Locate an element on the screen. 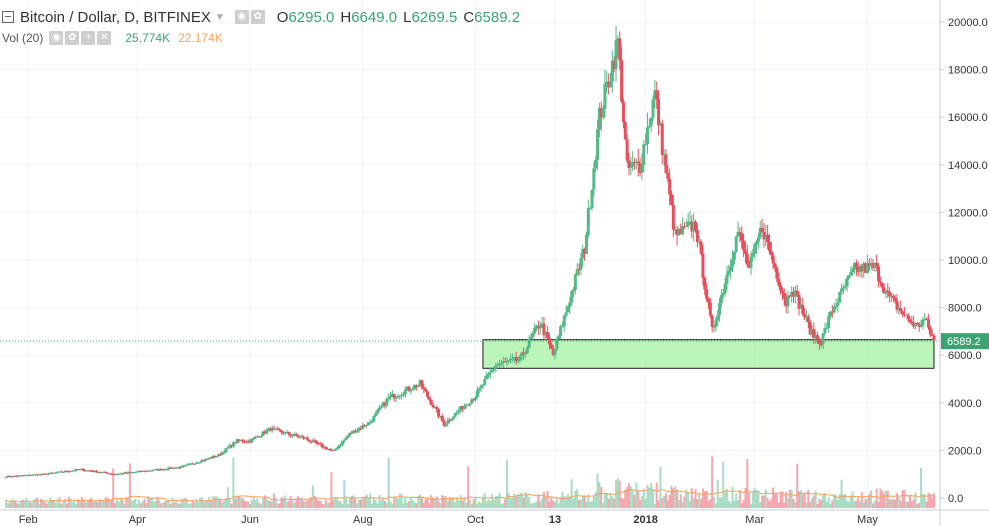  low-label: L is located at coordinates (407, 17).